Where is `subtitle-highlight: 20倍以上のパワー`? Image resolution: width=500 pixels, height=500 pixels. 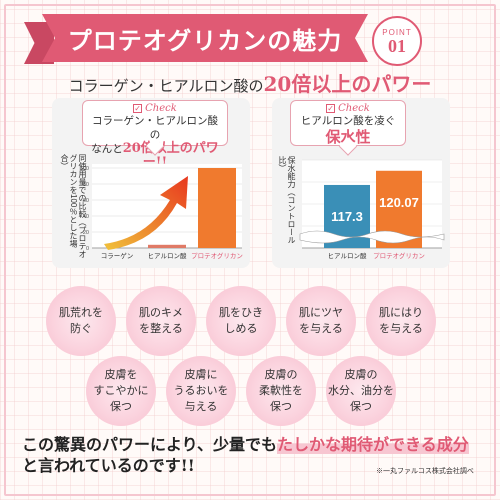 subtitle-highlight: 20倍以上のパワー is located at coordinates (347, 84).